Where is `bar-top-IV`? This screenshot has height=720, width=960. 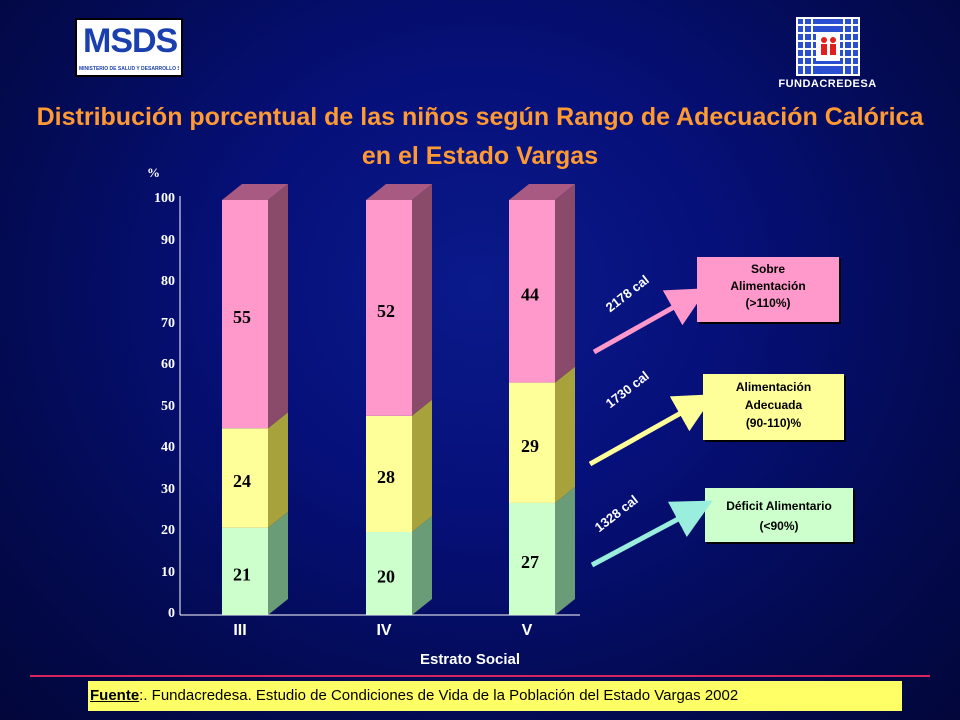 bar-top-IV is located at coordinates (399, 192).